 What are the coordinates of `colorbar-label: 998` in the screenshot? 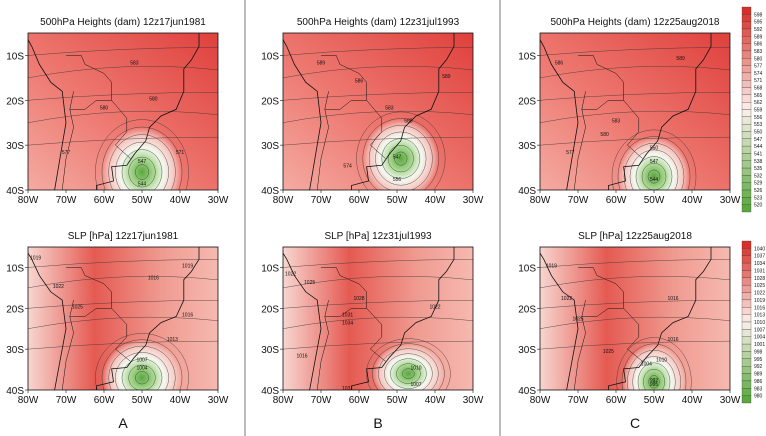 It's located at (758, 352).